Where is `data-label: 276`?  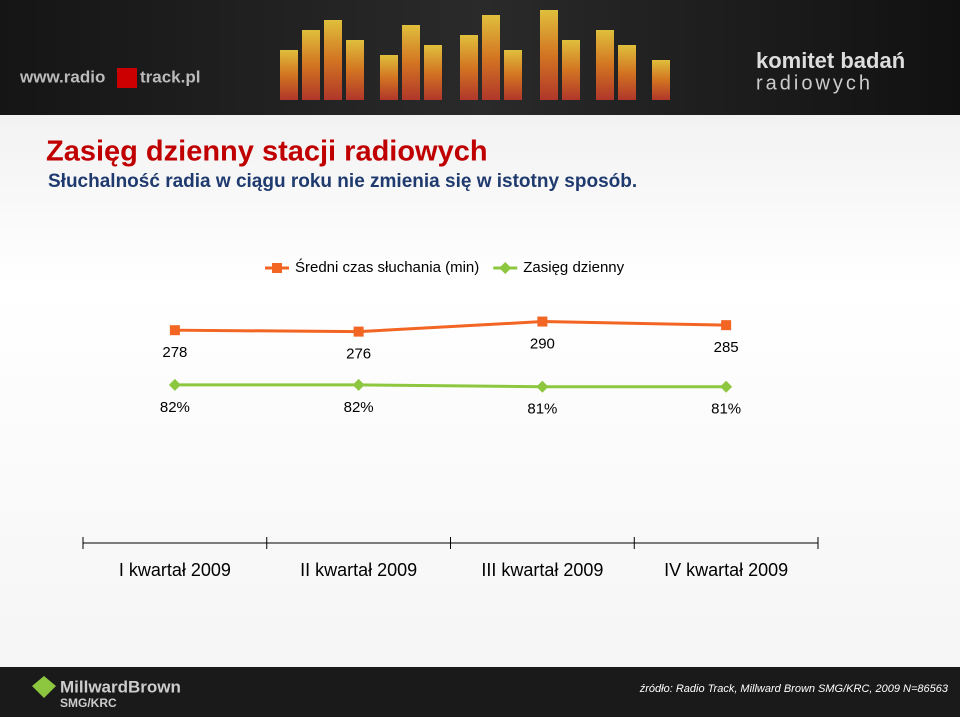 data-label: 276 is located at coordinates (358, 354).